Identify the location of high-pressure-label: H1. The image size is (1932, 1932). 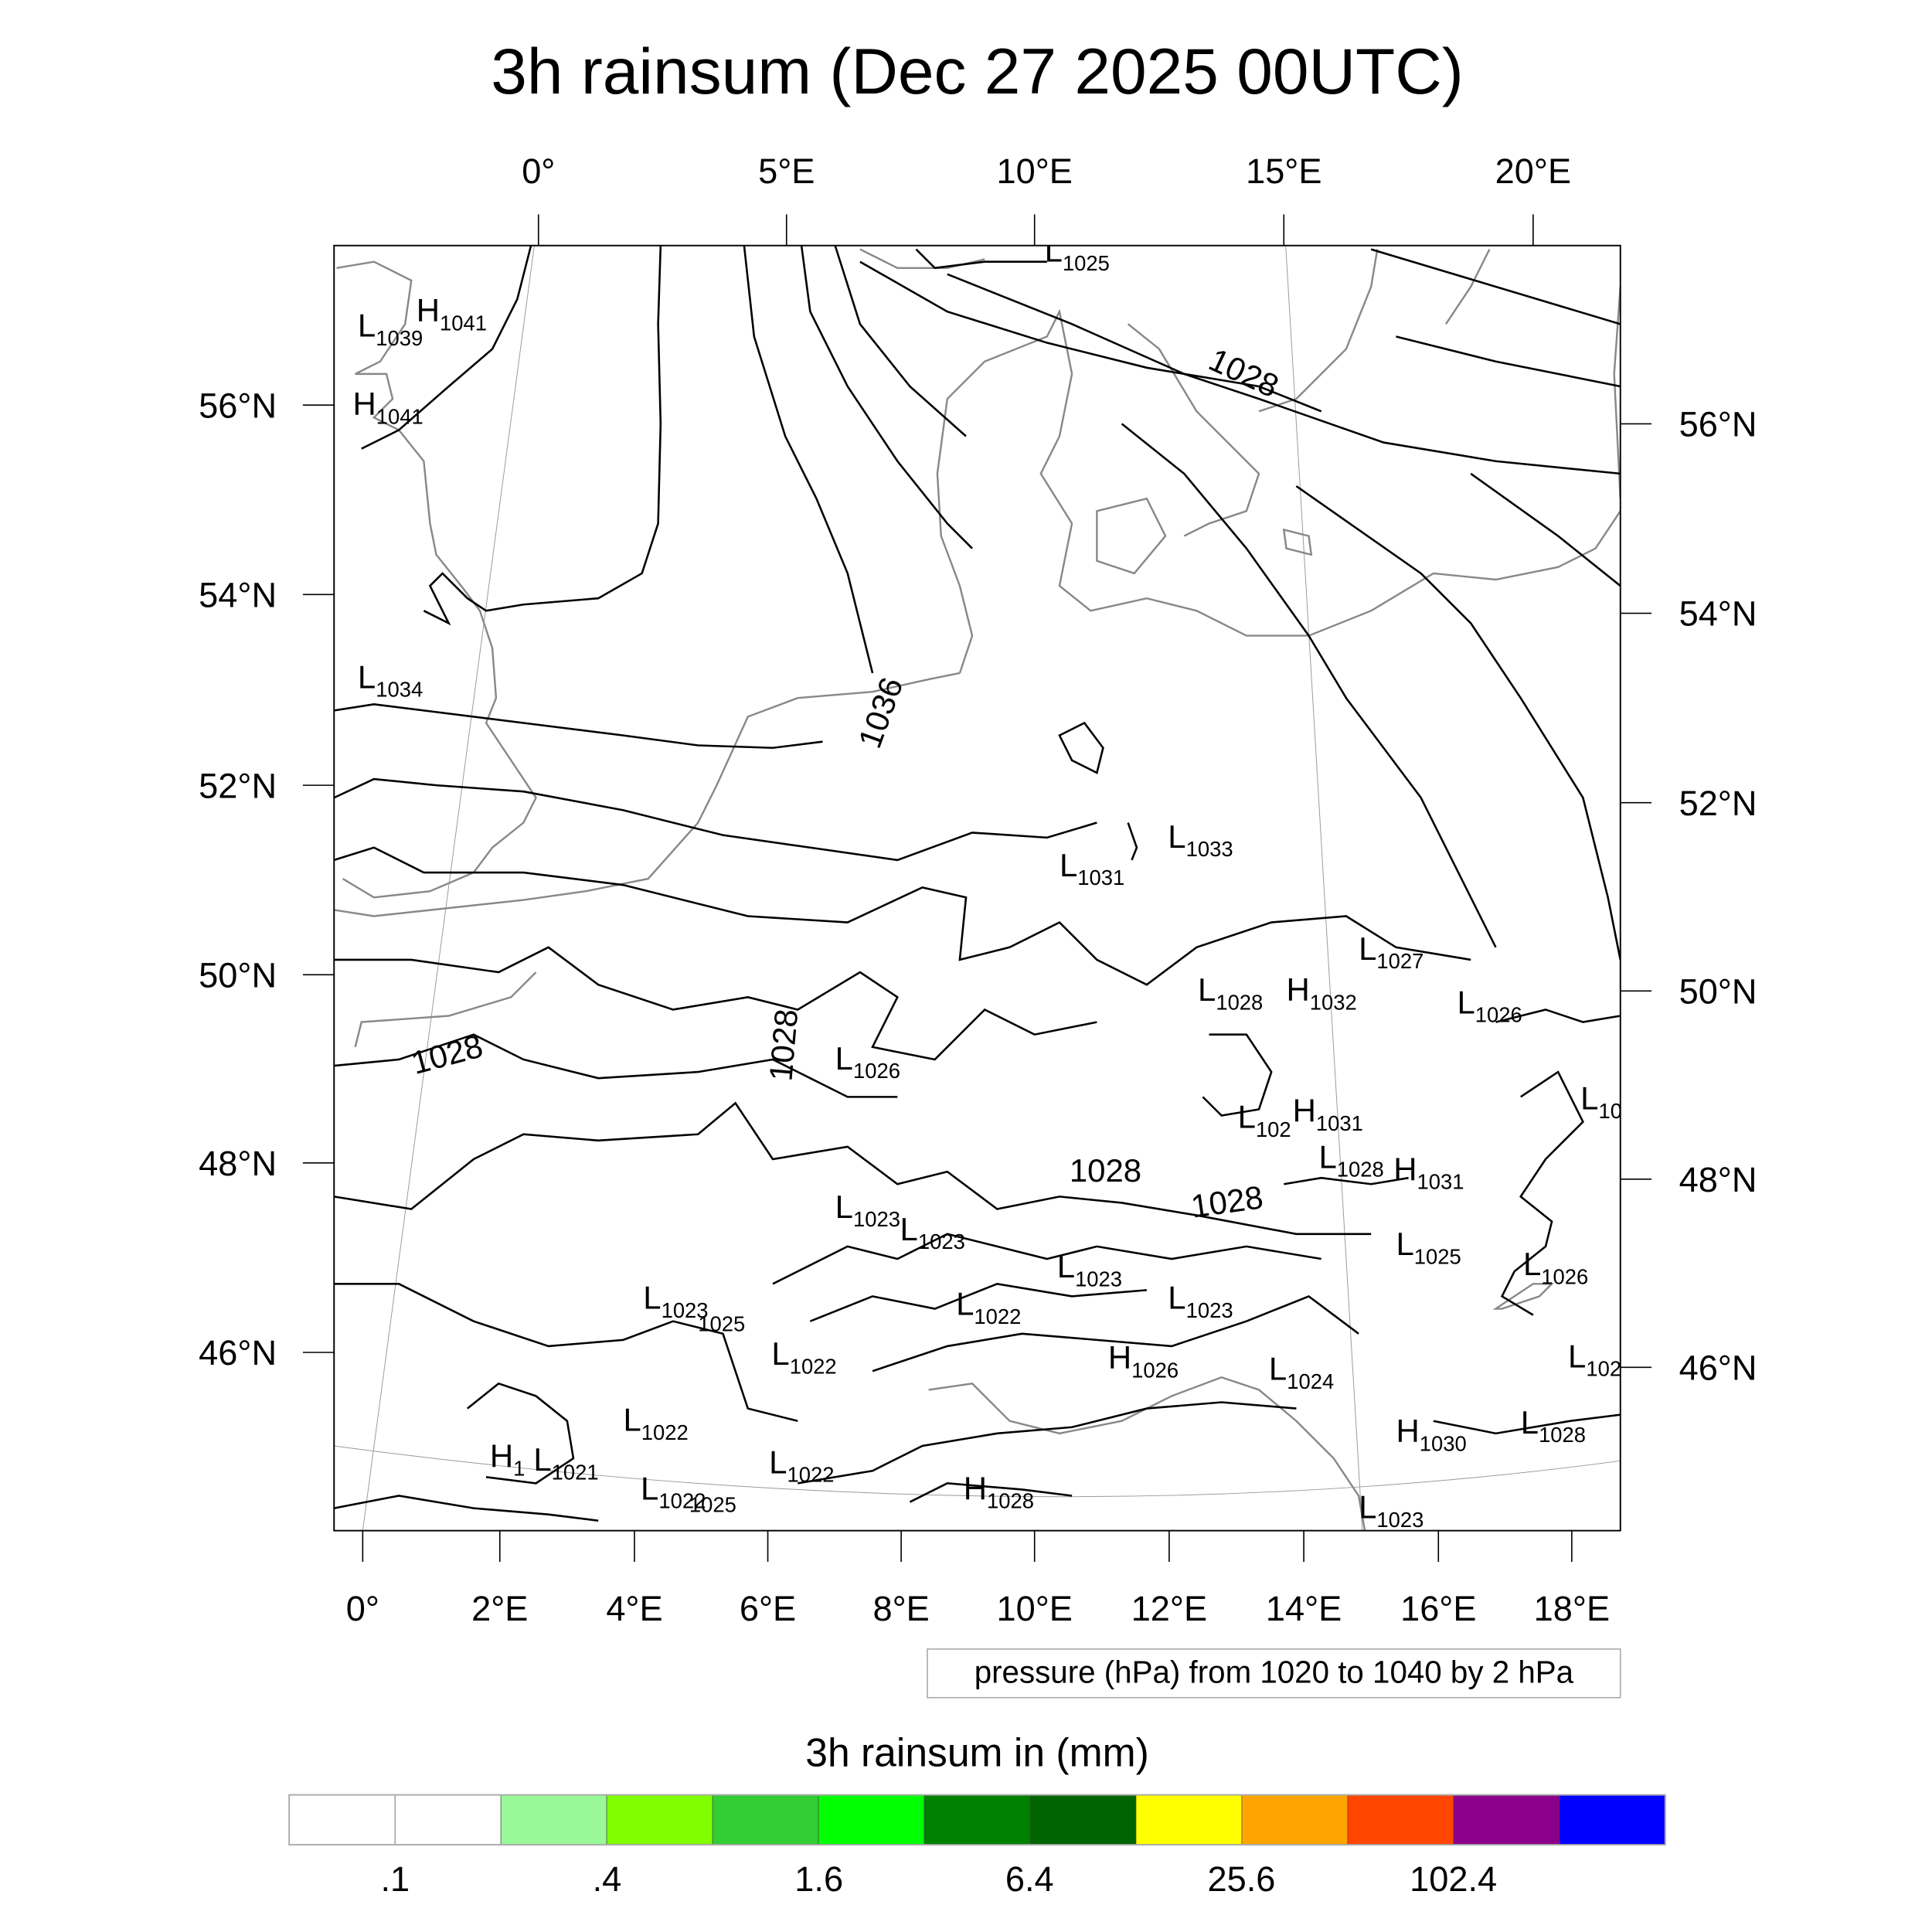
(508, 1459).